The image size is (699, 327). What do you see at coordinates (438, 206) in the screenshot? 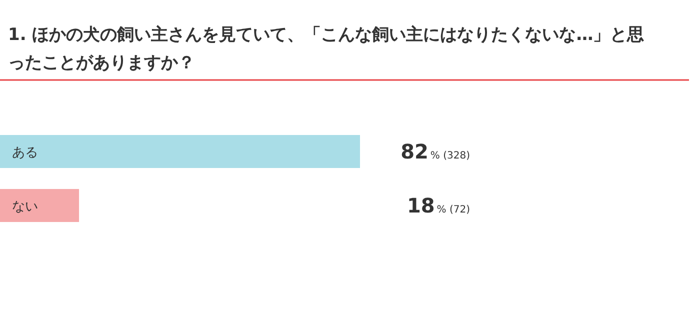
I see `data-label: 18% (72)` at bounding box center [438, 206].